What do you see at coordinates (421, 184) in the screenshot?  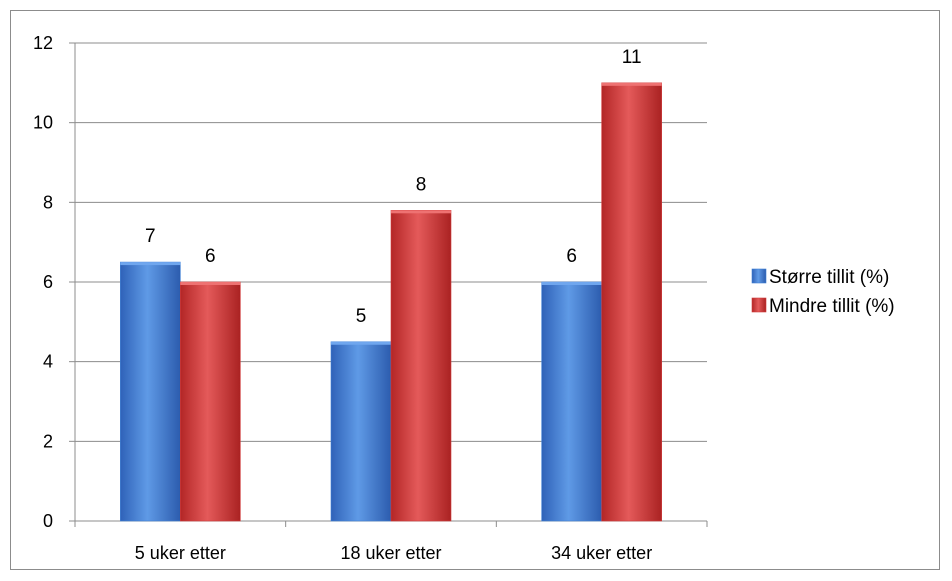 I see `data-label: 8` at bounding box center [421, 184].